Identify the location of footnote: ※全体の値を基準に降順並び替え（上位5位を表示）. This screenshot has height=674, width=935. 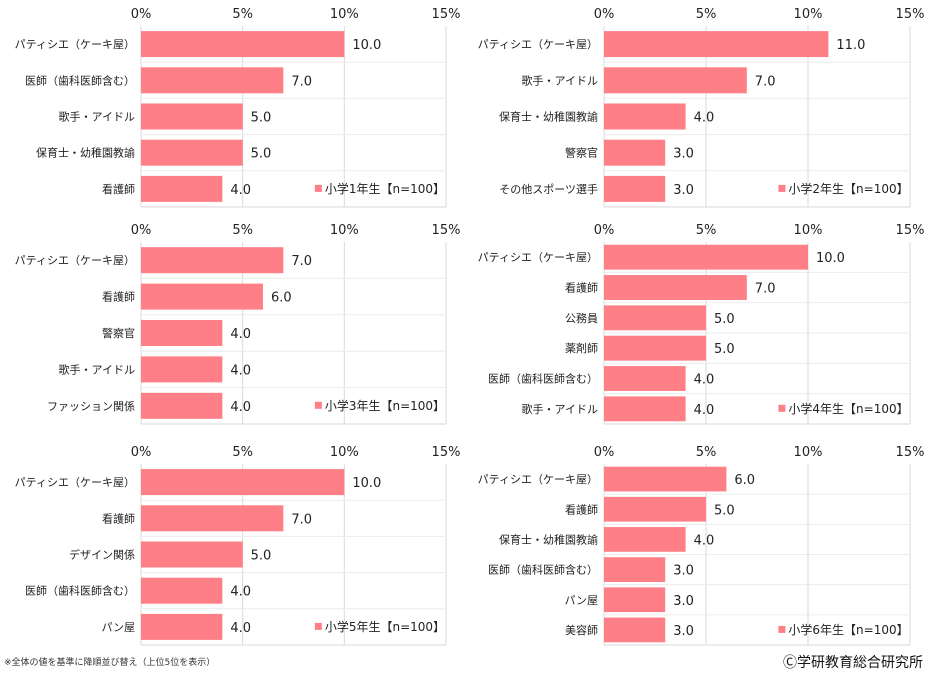
(110, 663).